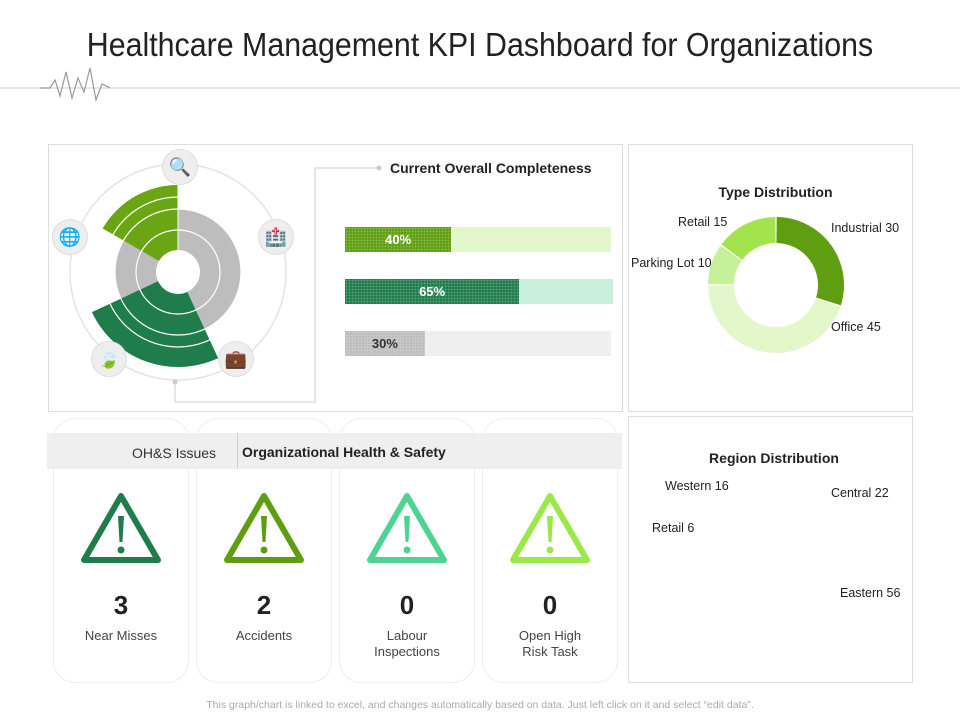 This screenshot has width=960, height=720. I want to click on slice-office, so click(774, 319).